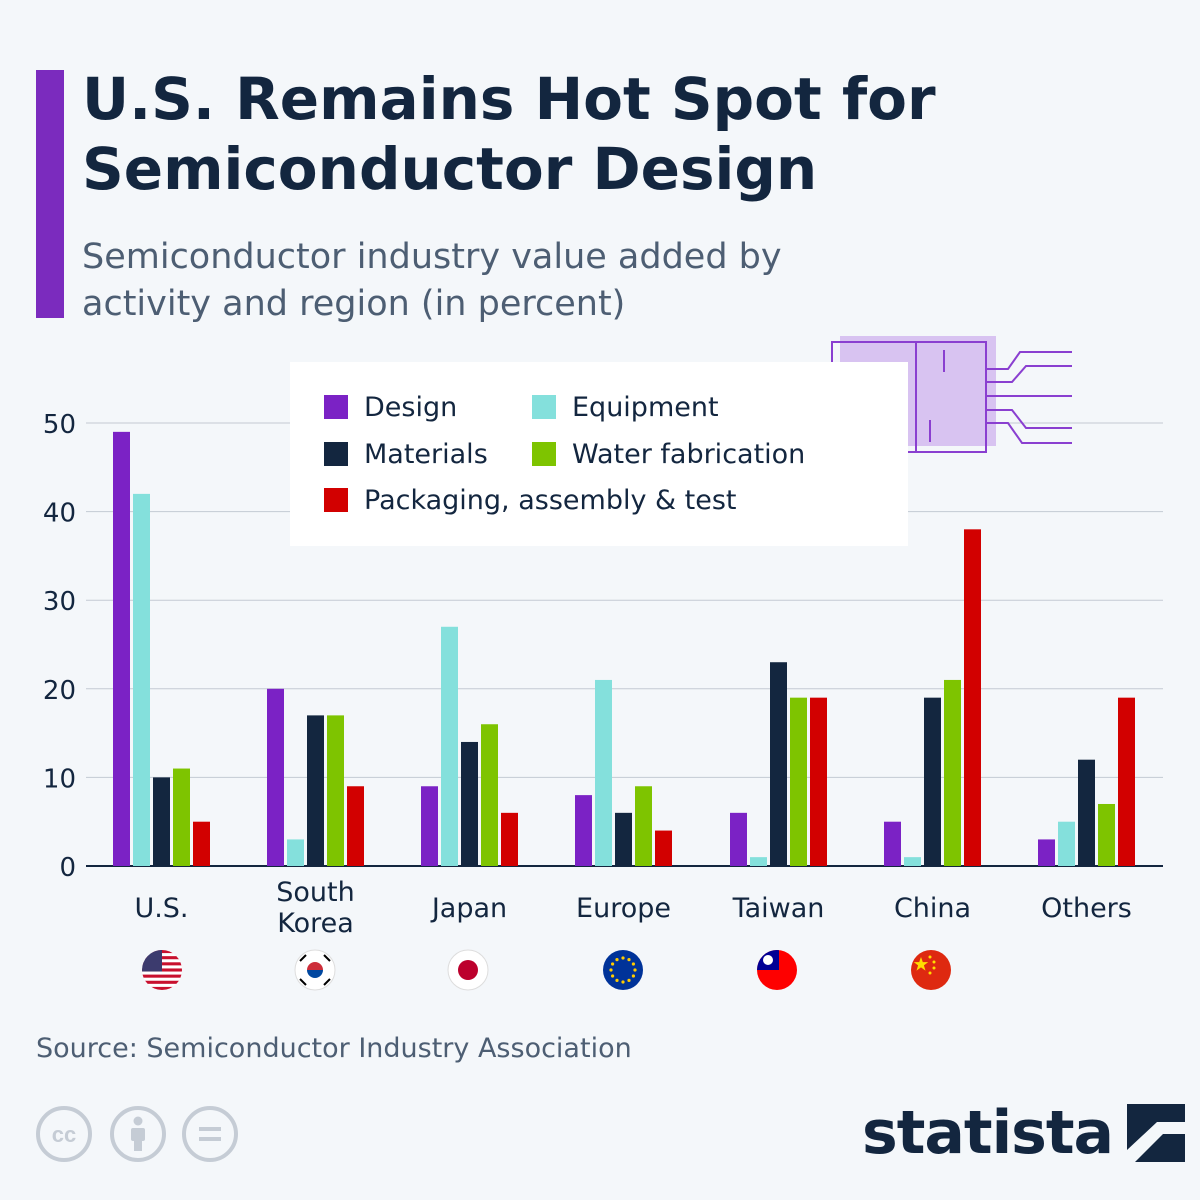  Describe the element at coordinates (426, 454) in the screenshot. I see `legend-label: Materials` at that location.